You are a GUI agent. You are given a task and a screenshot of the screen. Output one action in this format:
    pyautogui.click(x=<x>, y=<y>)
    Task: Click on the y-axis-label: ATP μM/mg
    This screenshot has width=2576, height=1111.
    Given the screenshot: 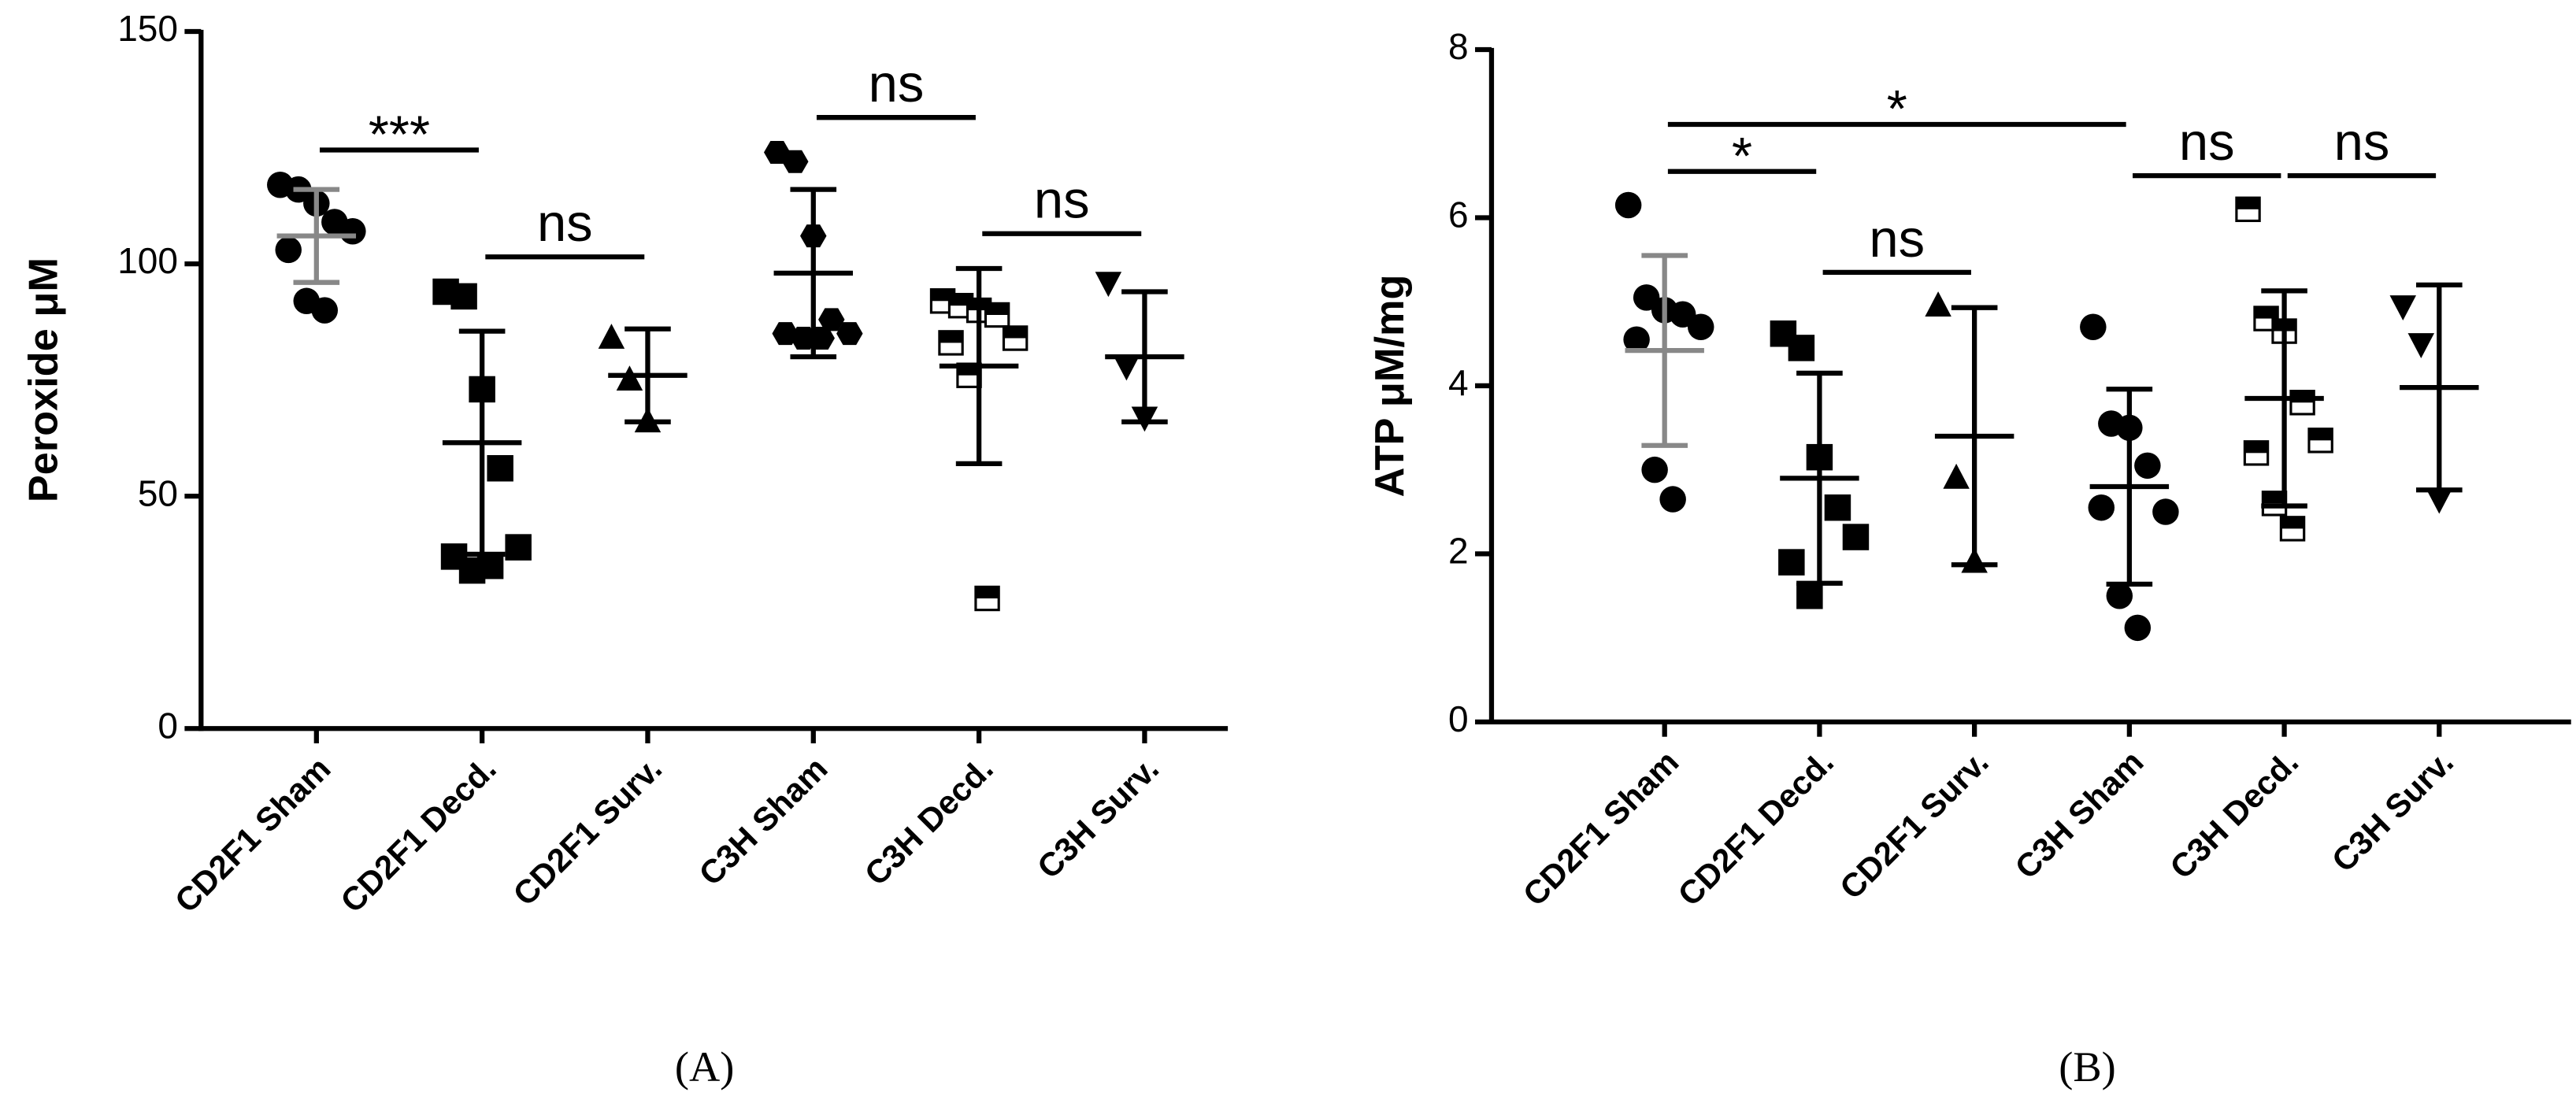 What is the action you would take?
    pyautogui.click(x=1390, y=386)
    